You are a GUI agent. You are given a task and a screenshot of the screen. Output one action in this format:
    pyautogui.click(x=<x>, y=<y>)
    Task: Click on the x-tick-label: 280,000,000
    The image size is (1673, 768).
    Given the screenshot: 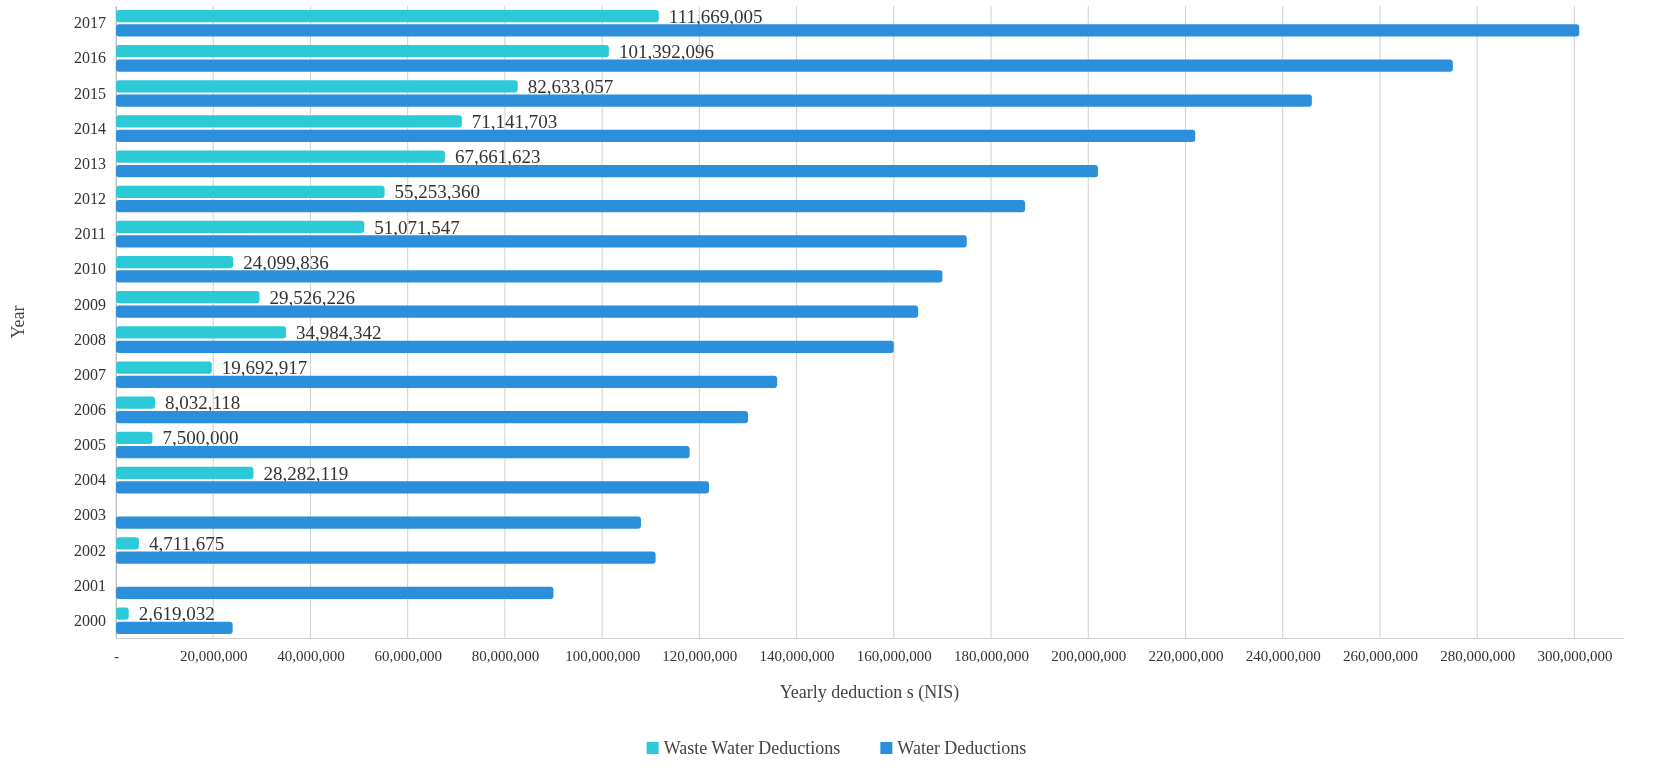 What is the action you would take?
    pyautogui.click(x=1478, y=655)
    